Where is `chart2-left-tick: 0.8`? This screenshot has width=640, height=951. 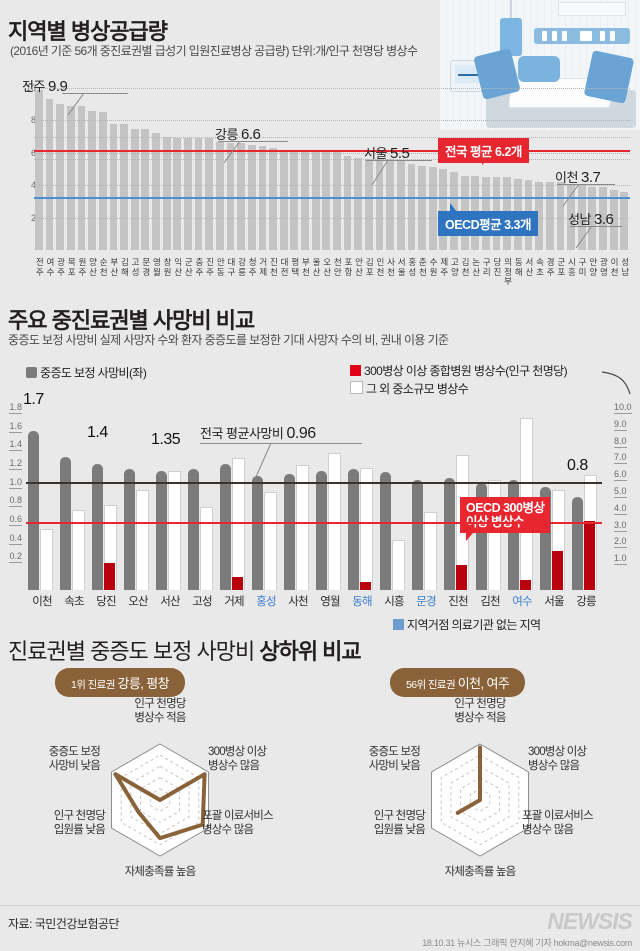 chart2-left-tick: 0.8 is located at coordinates (15, 501).